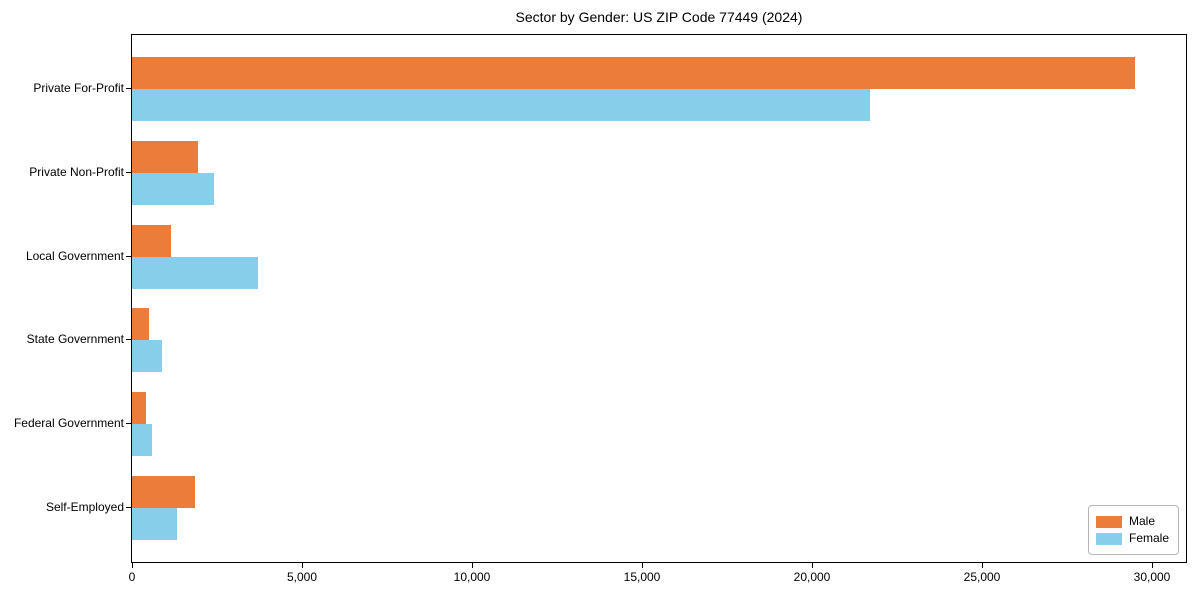 This screenshot has height=600, width=1200. What do you see at coordinates (68, 423) in the screenshot?
I see `y-tick-label-federal-government: Federal Government` at bounding box center [68, 423].